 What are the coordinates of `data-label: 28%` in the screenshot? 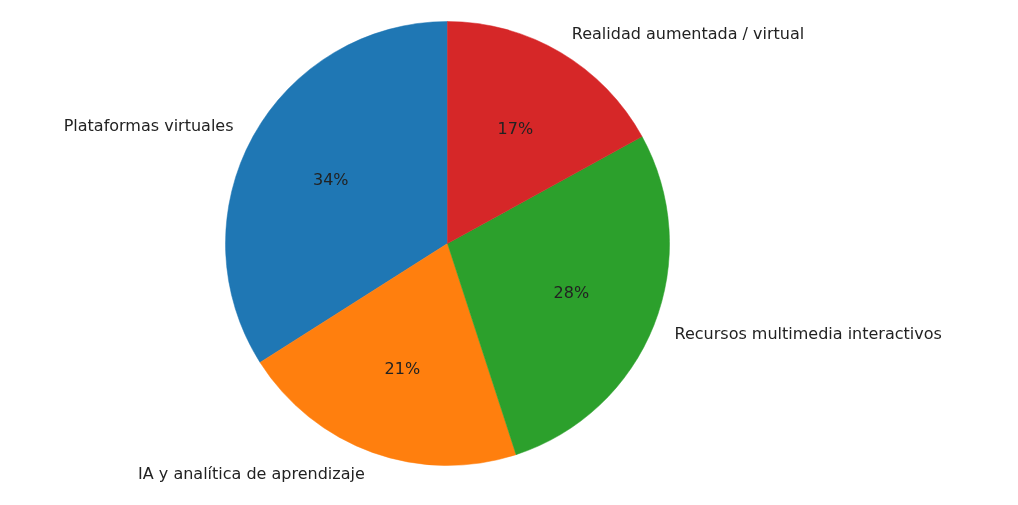 It's located at (571, 293).